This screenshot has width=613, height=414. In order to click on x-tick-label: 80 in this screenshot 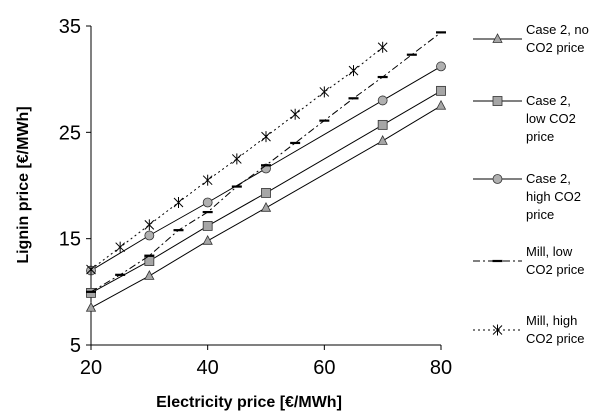, I will do `click(441, 368)`.